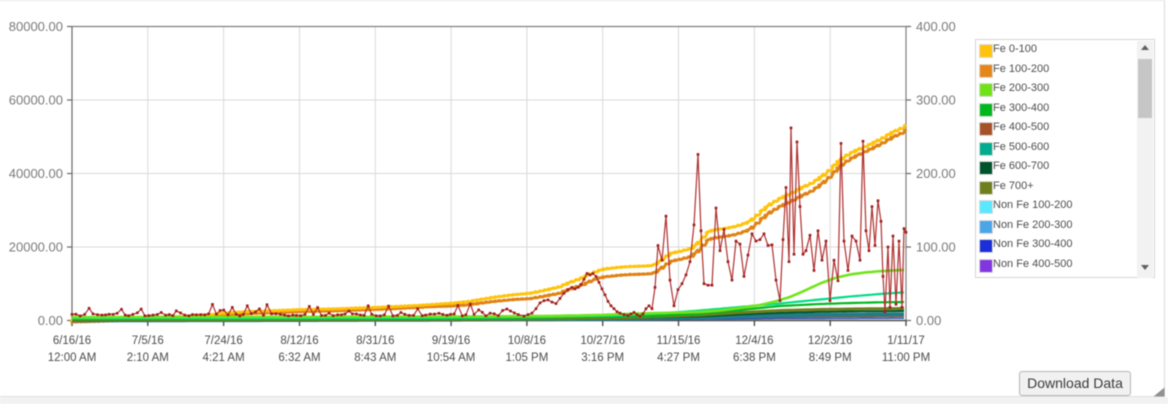 The height and width of the screenshot is (404, 1168). I want to click on svg-text: 200.00, so click(936, 173).